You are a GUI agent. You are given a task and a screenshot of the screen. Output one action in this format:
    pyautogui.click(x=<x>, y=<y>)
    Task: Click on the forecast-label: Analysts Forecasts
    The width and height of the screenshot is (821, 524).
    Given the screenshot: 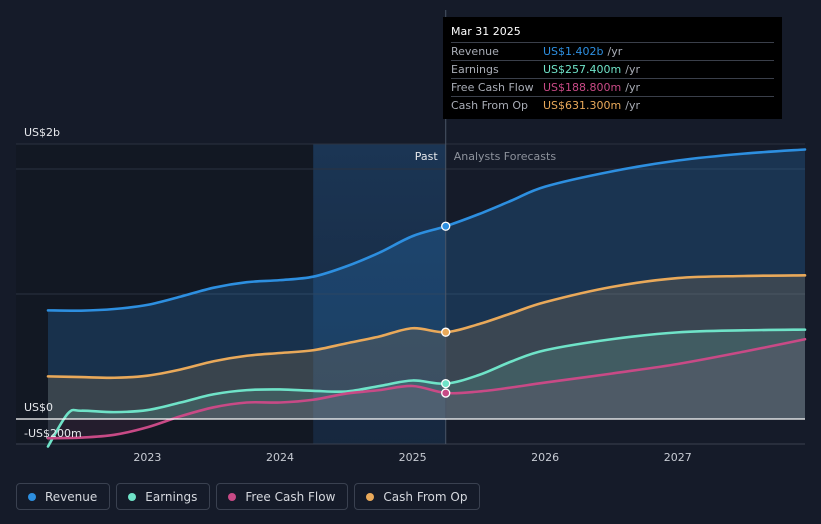 What is the action you would take?
    pyautogui.click(x=505, y=156)
    